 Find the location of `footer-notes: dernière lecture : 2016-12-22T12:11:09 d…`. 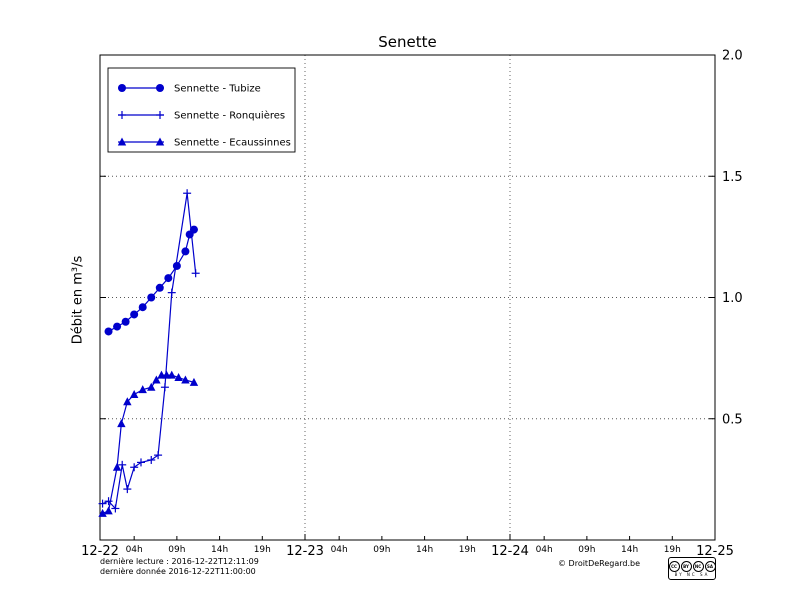

footer-notes: dernière lecture : 2016-12-22T12:11:09 d… is located at coordinates (179, 567).